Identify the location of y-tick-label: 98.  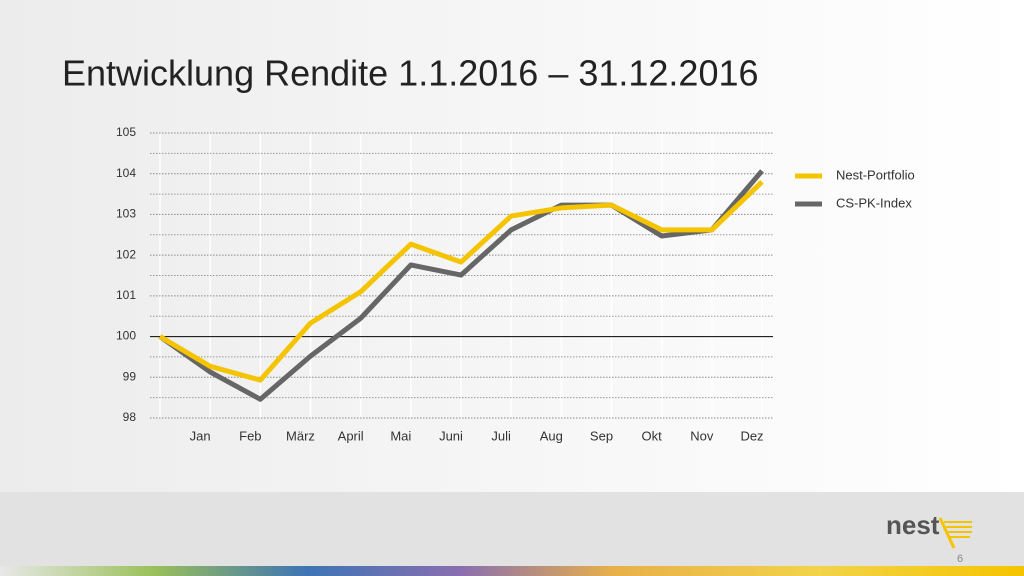
(130, 417).